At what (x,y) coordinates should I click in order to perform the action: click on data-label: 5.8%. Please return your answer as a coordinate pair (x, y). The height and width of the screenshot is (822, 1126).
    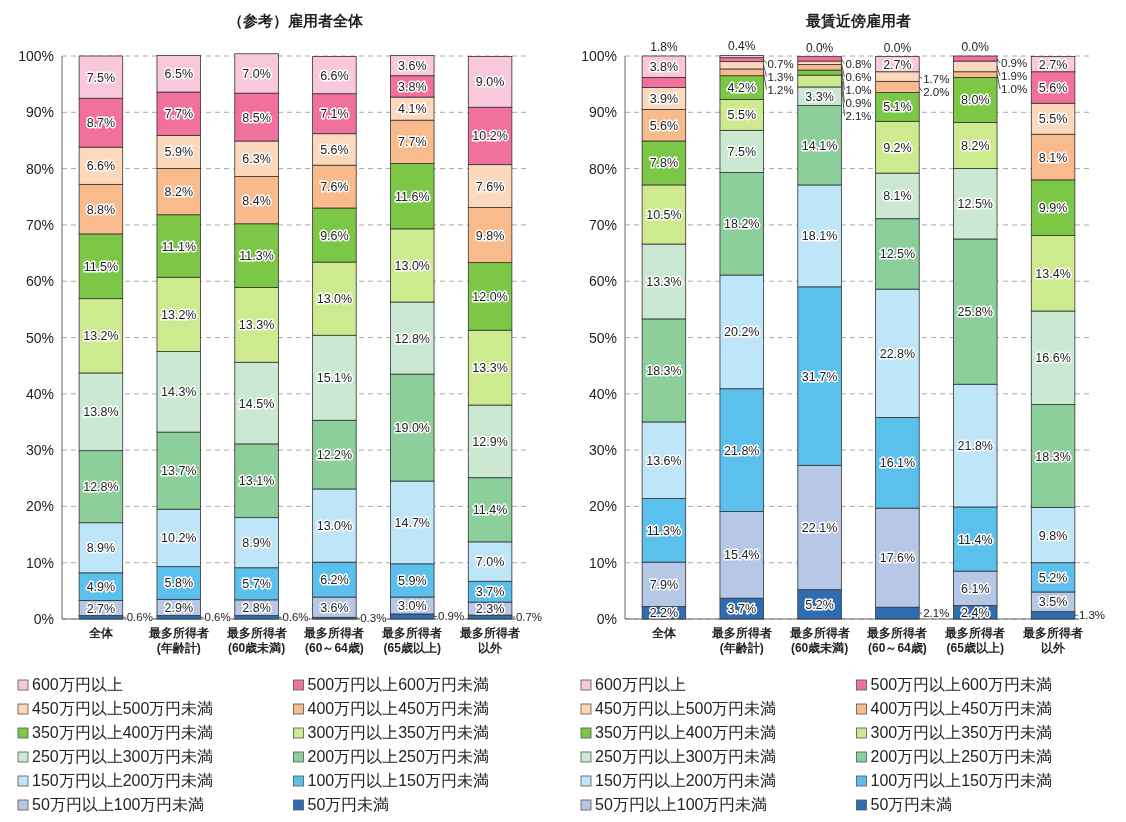
    Looking at the image, I should click on (178, 583).